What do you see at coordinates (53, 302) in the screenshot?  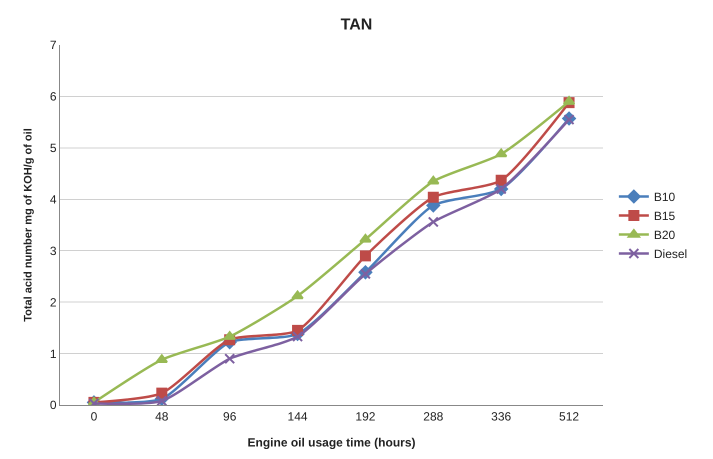 I see `y-tick-label: 2` at bounding box center [53, 302].